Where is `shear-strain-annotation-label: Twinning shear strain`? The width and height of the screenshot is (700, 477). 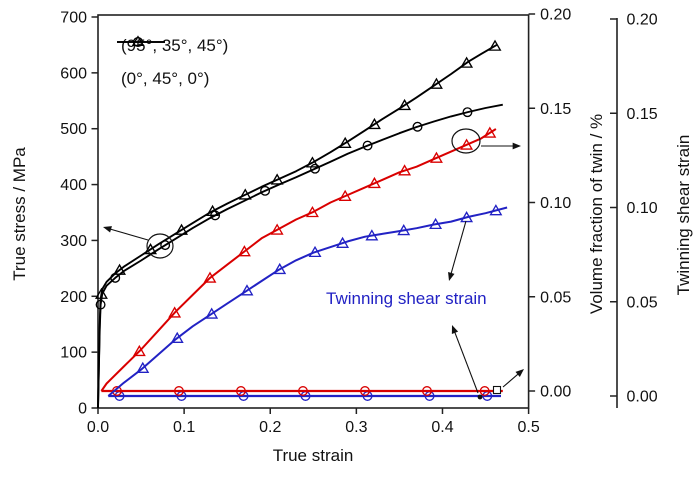 shear-strain-annotation-label: Twinning shear strain is located at coordinates (406, 298).